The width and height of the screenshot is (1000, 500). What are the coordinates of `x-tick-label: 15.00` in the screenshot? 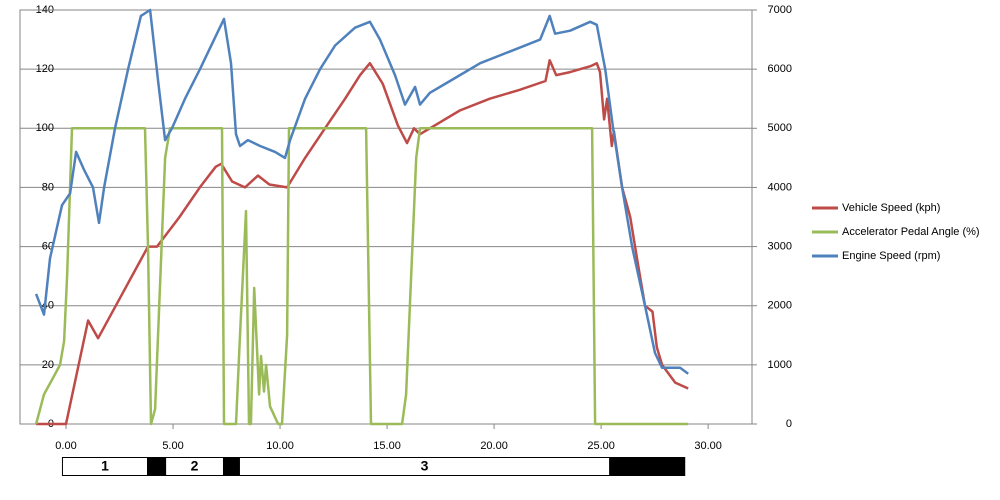 It's located at (387, 446).